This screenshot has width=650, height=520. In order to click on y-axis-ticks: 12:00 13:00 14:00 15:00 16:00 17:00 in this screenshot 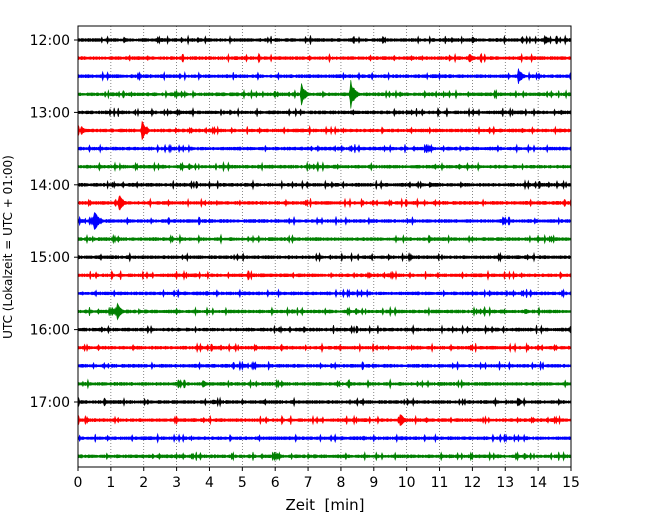, I will do `click(54, 222)`.